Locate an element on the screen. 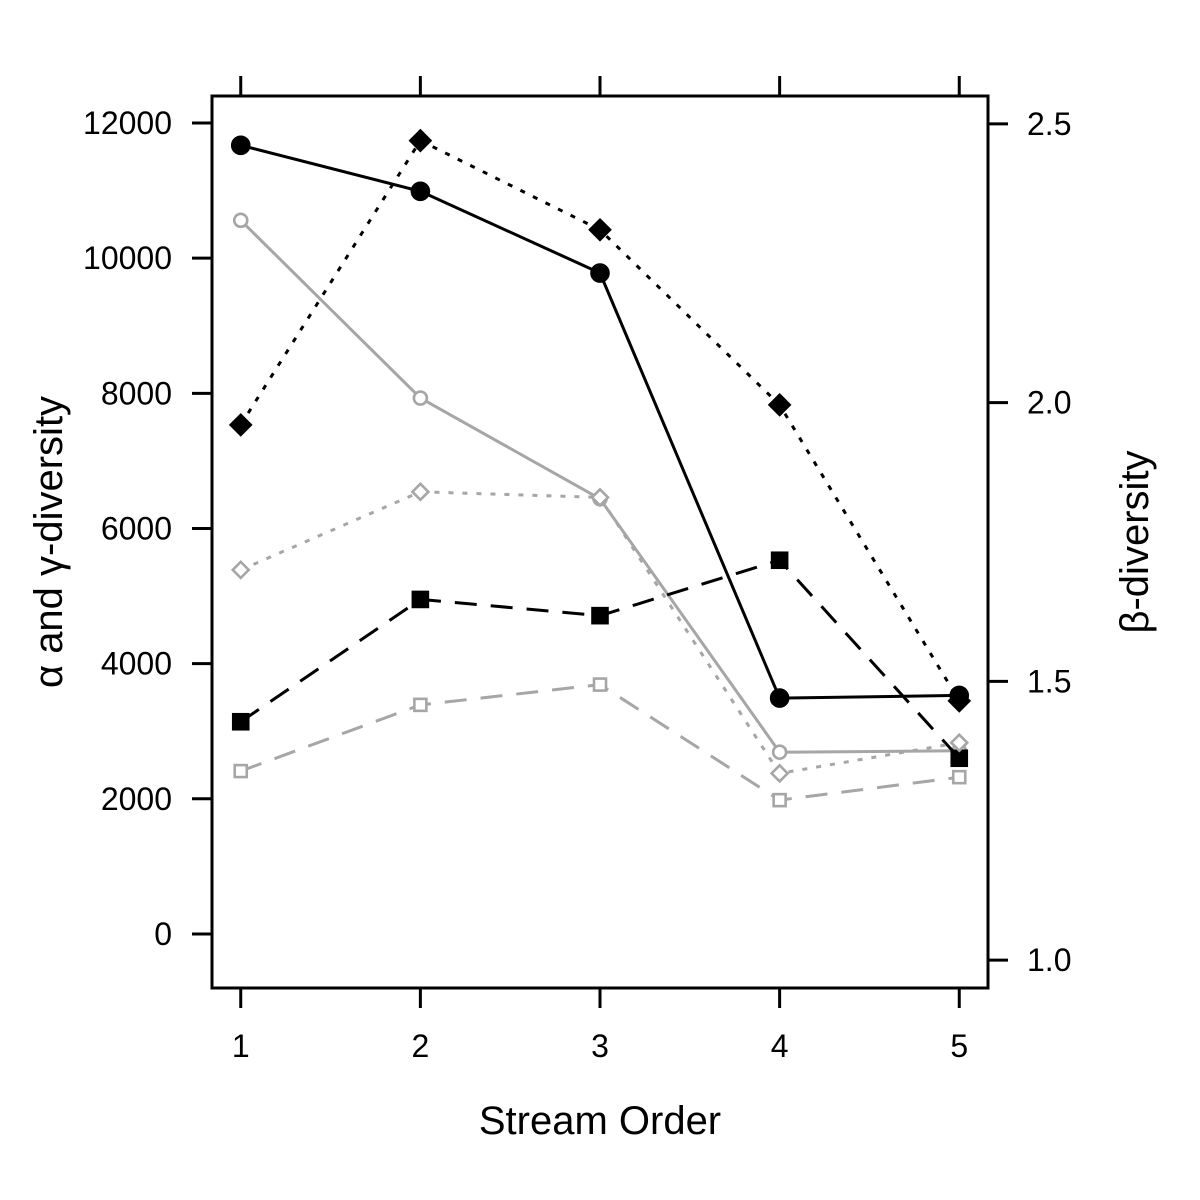  left-y-tick-label: 4000 is located at coordinates (136, 664).